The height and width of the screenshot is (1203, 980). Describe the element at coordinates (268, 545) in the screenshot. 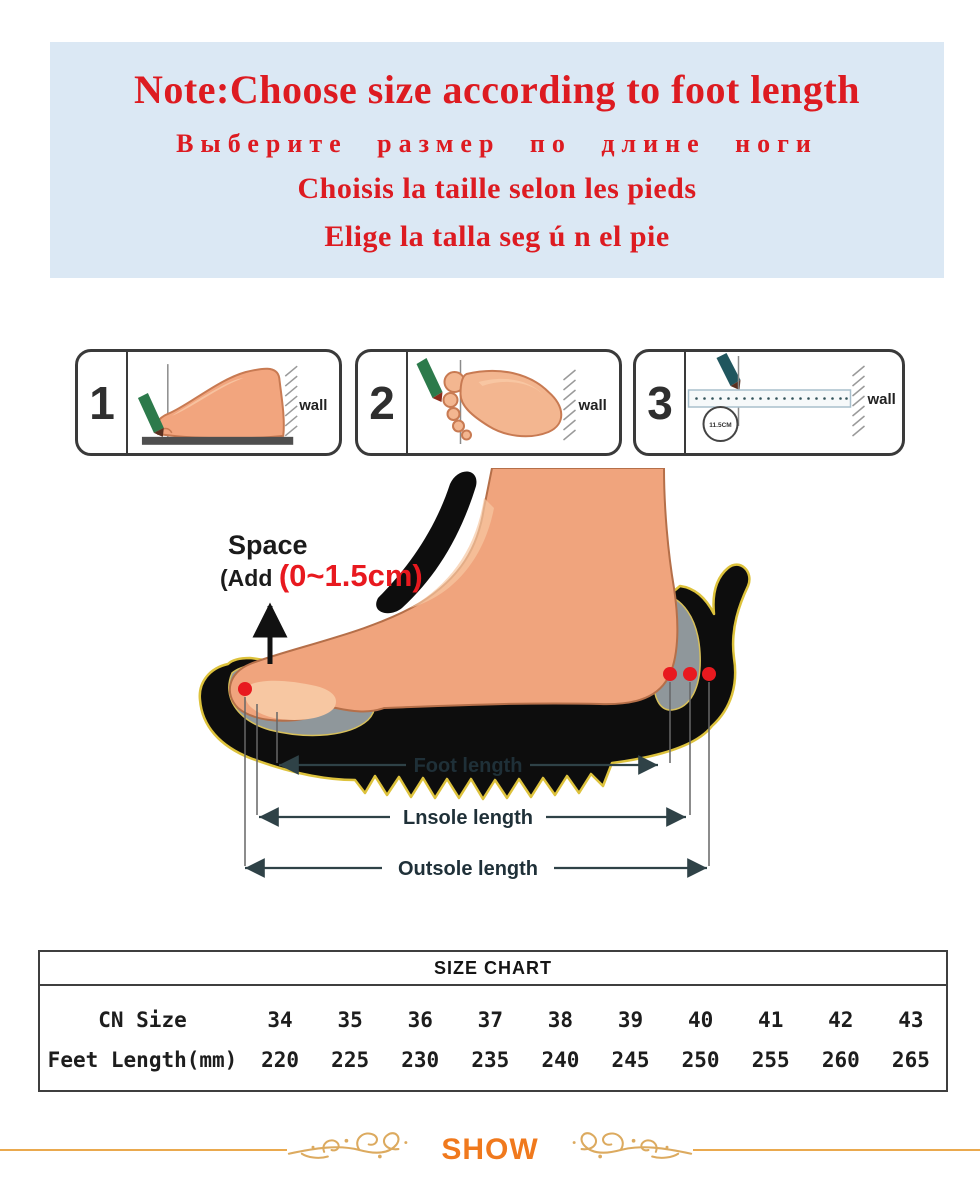

I see `space-label: Space` at that location.